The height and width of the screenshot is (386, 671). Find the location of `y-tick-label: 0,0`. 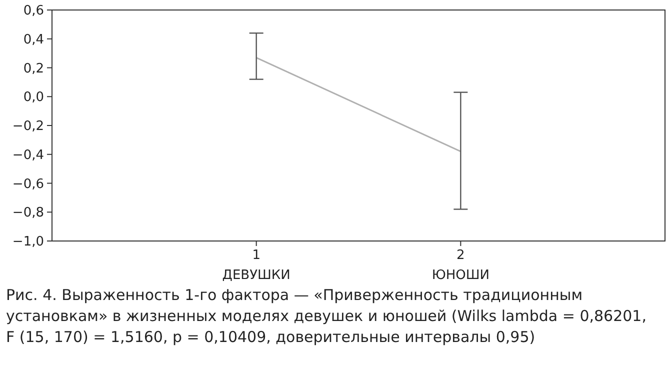

y-tick-label: 0,0 is located at coordinates (33, 98).